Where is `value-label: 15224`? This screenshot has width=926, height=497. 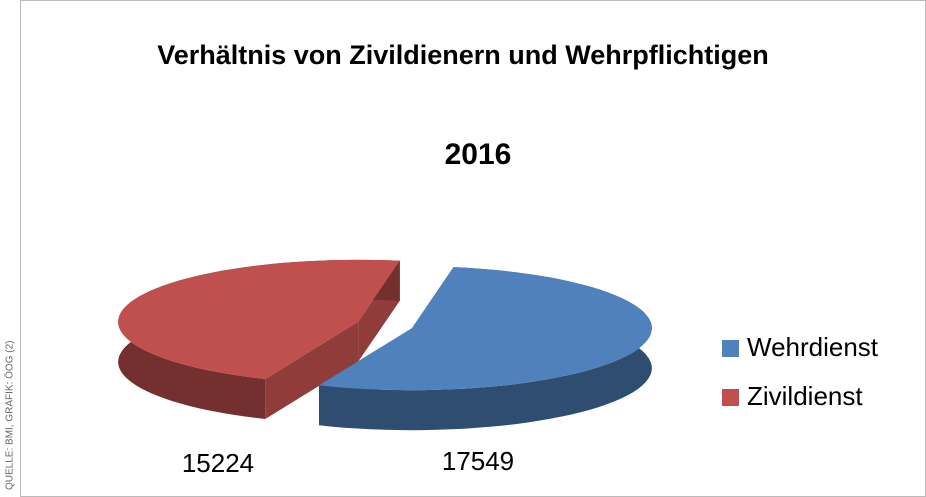
value-label: 15224 is located at coordinates (218, 463).